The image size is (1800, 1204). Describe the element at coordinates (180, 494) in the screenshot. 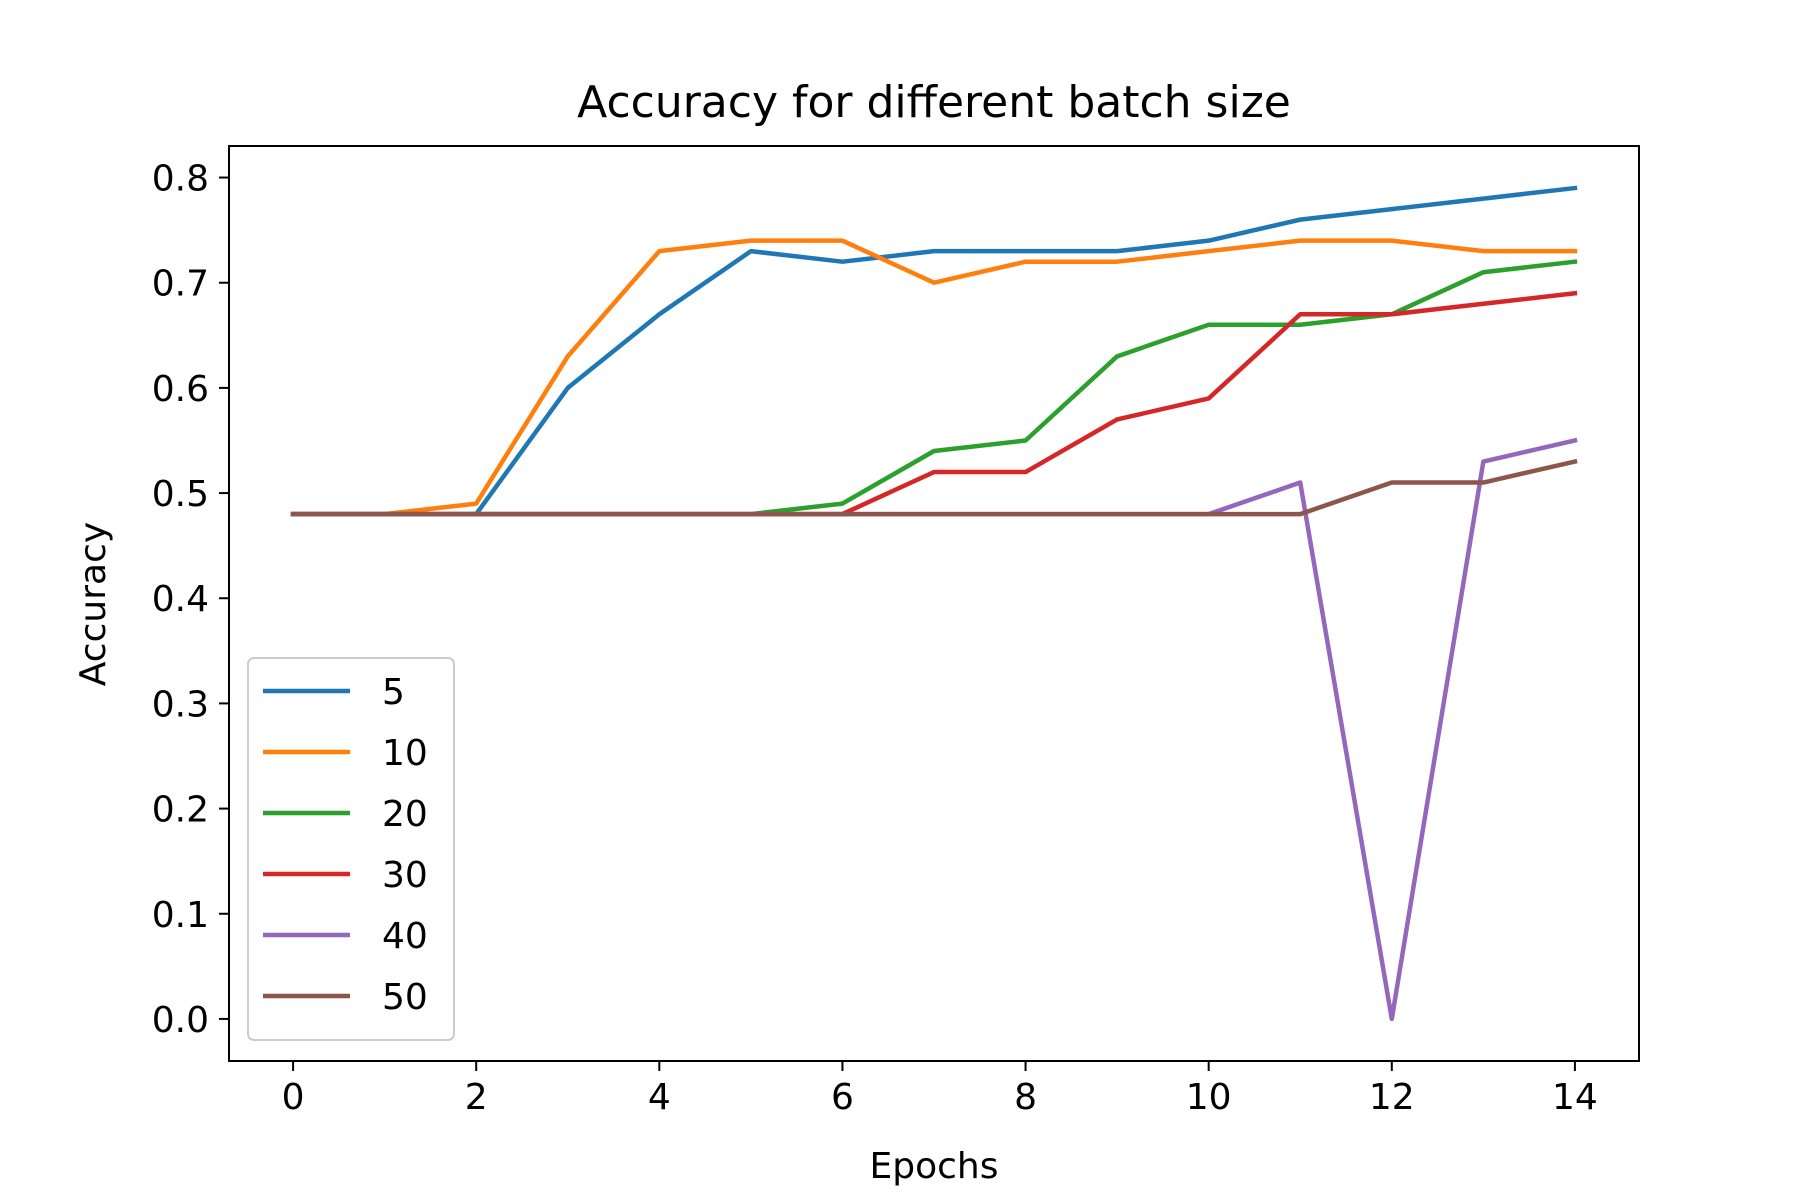

I see `y-tick-label: 0.5` at that location.